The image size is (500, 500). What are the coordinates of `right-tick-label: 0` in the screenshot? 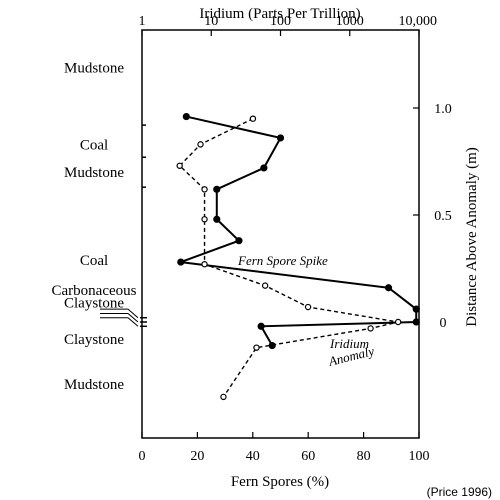 It's located at (443, 323).